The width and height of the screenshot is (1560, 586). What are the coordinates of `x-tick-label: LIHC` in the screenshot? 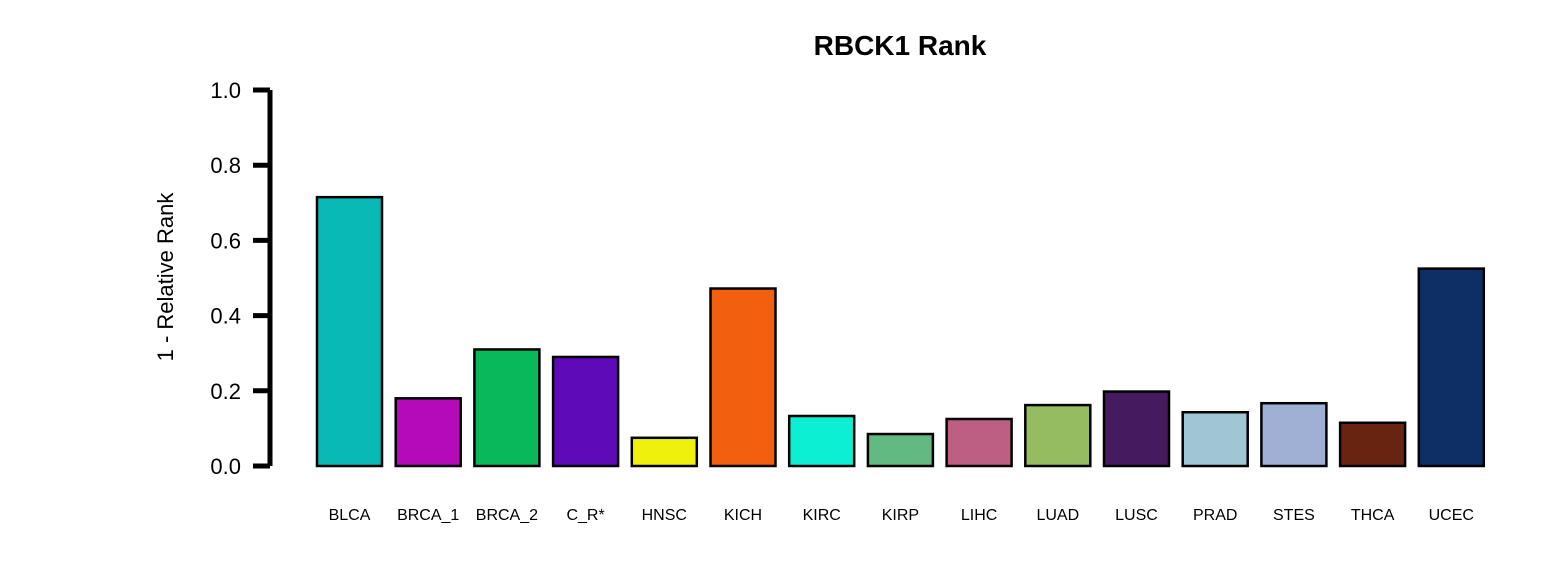 It's located at (979, 515).